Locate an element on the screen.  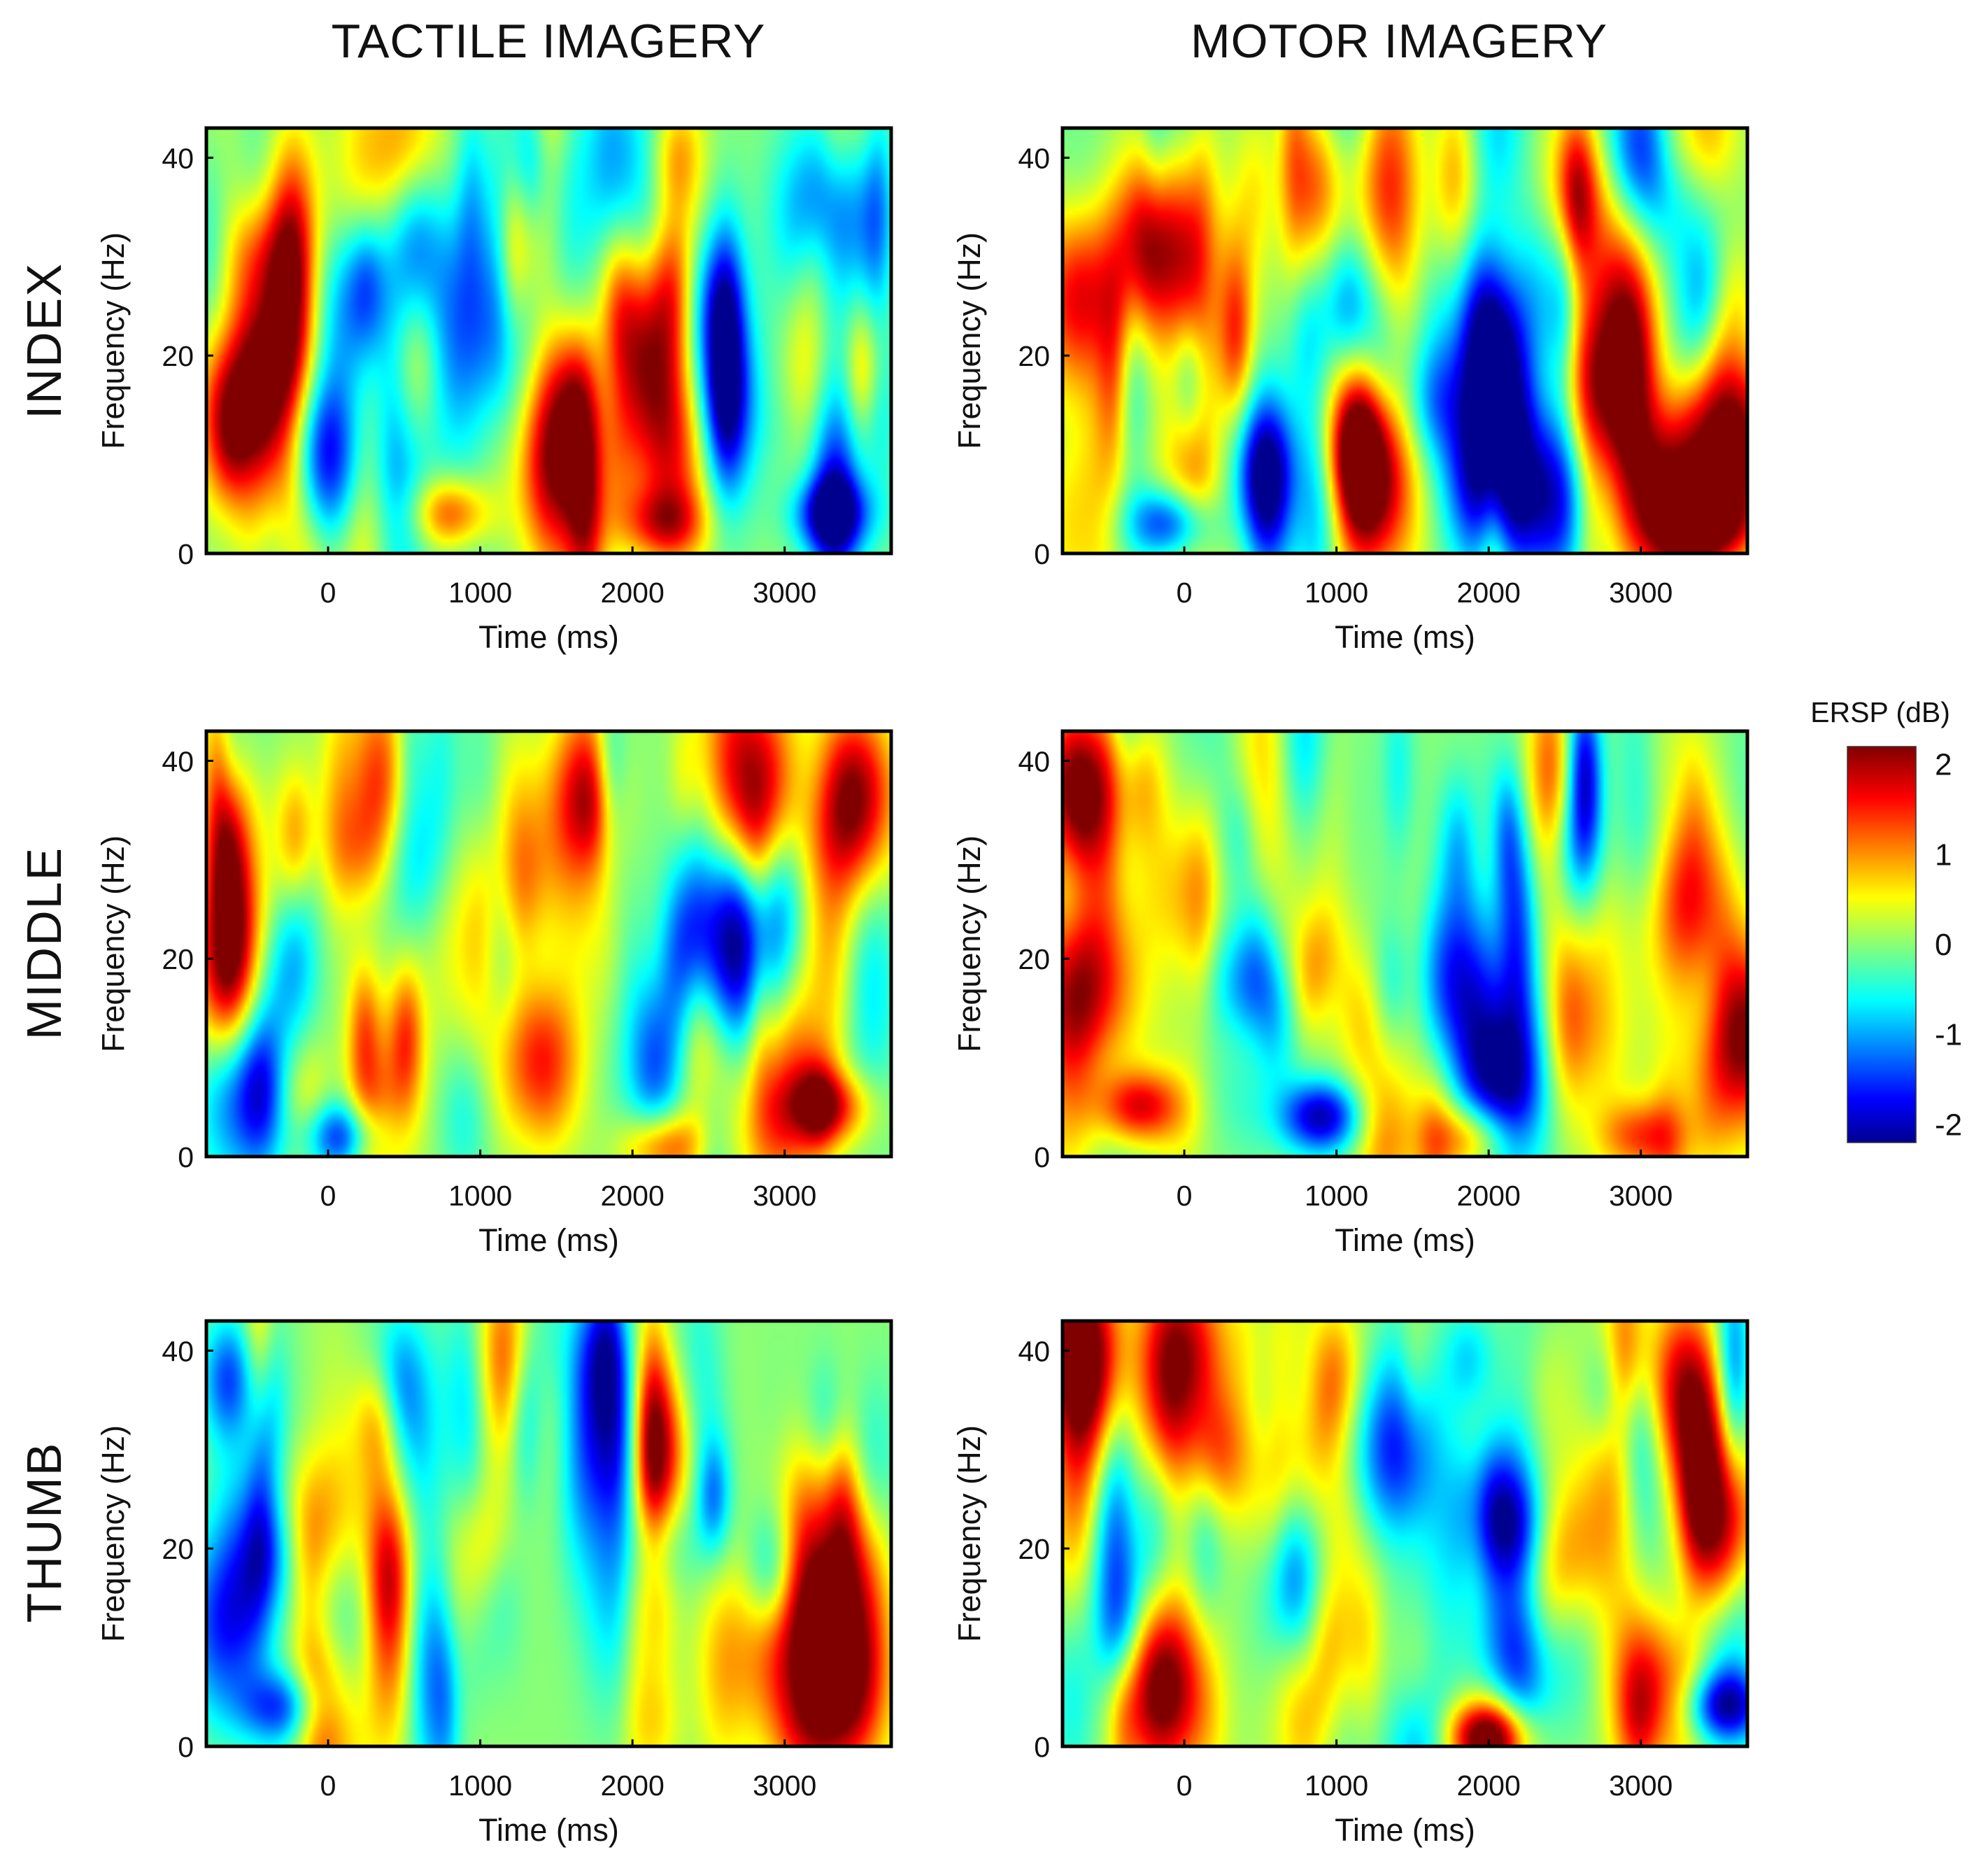
column-title-tactile: TACTILE IMAGERY is located at coordinates (549, 41).